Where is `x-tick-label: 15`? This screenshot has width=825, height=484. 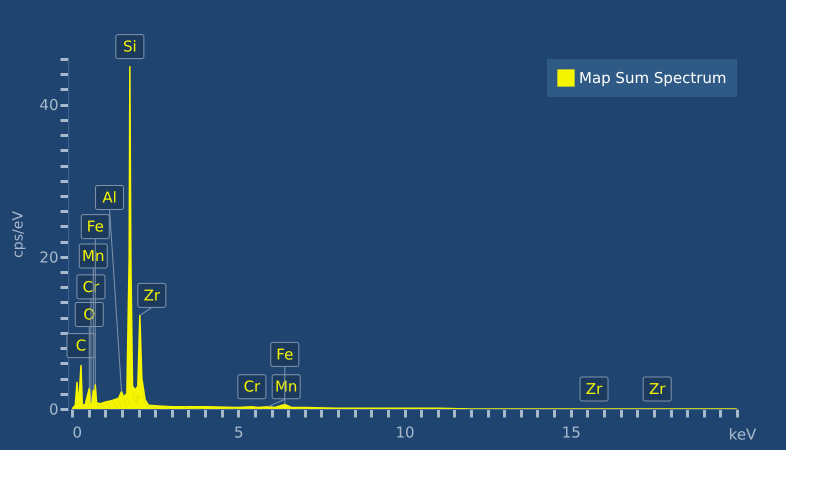 x-tick-label: 15 is located at coordinates (571, 433).